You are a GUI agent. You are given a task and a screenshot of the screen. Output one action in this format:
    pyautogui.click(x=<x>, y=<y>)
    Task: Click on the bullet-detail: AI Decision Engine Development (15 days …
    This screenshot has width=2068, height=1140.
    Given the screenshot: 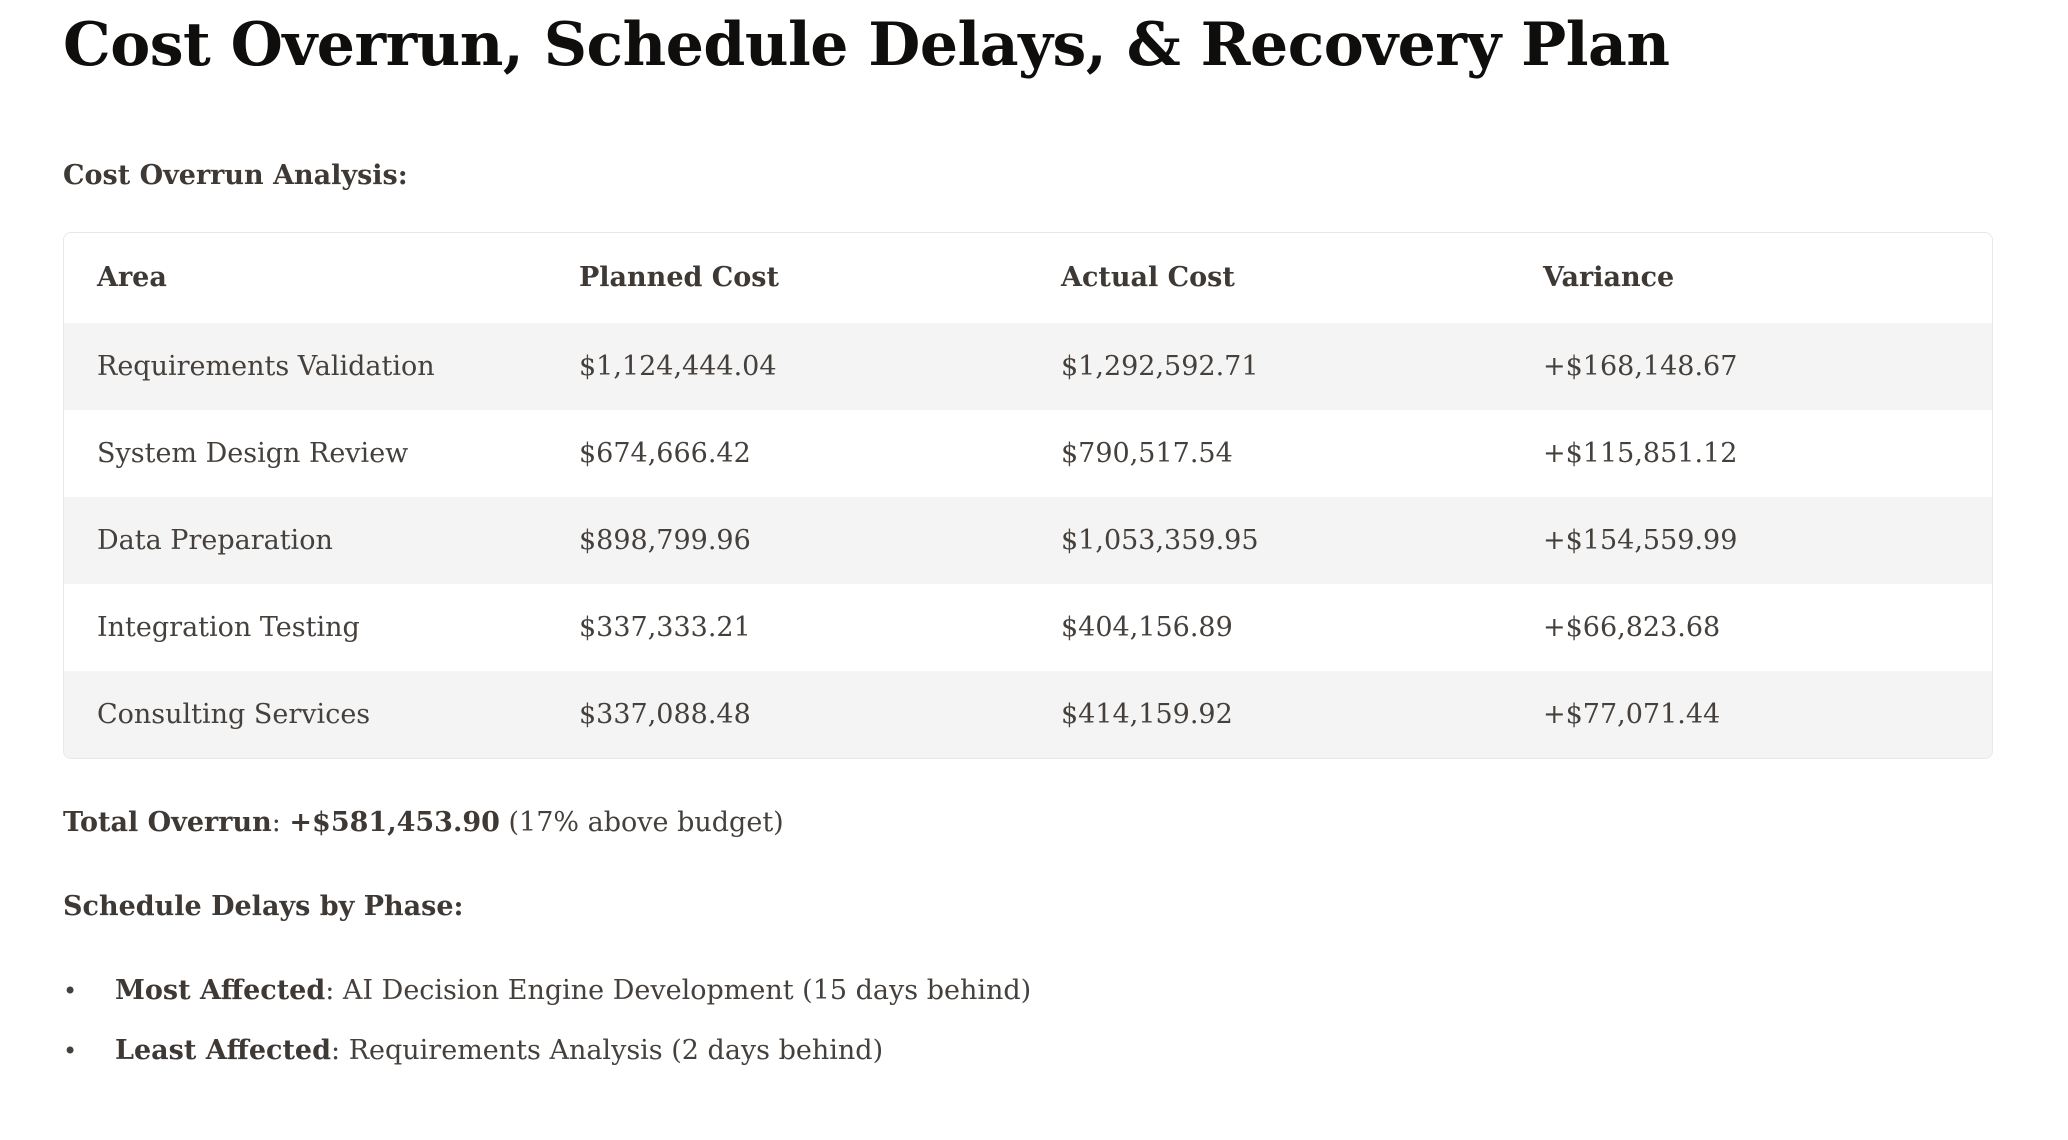 What is the action you would take?
    pyautogui.click(x=687, y=990)
    